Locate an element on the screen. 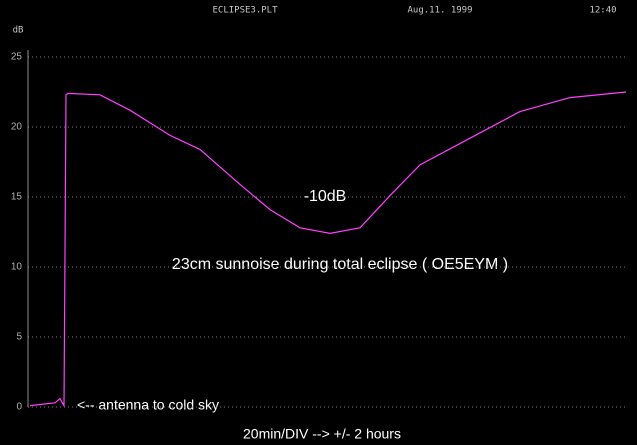 The width and height of the screenshot is (637, 445). y-tick-label: 20 is located at coordinates (17, 127).